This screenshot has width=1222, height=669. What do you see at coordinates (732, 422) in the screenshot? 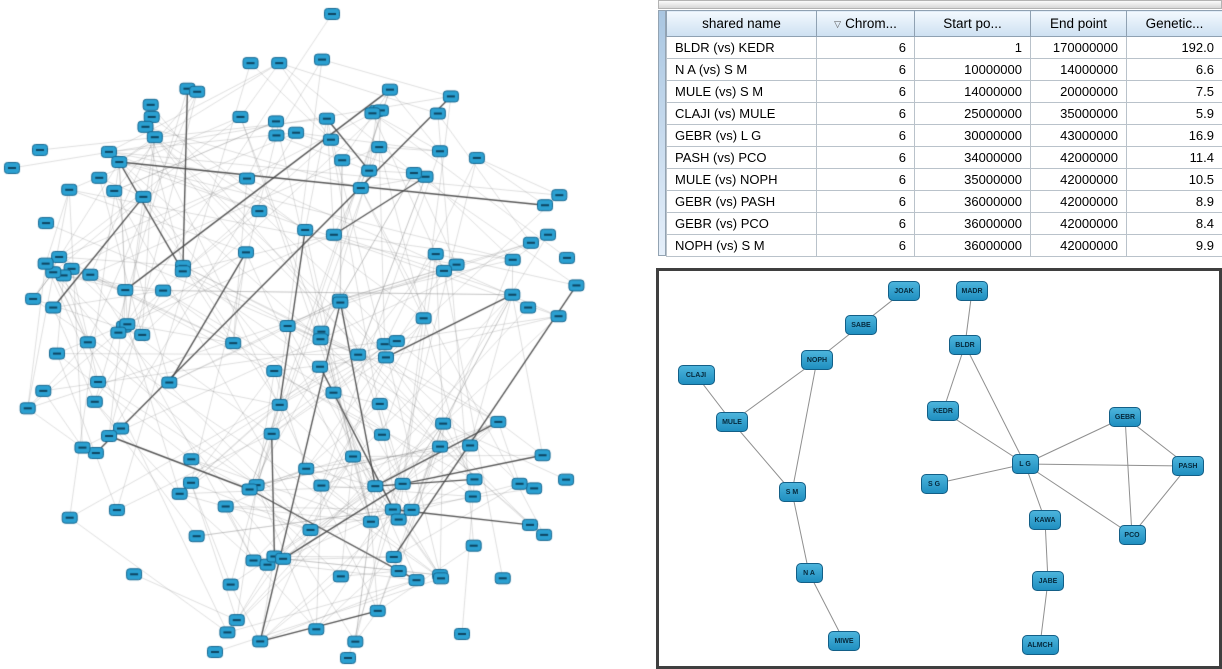
I see `network-node-mule: MULE` at bounding box center [732, 422].